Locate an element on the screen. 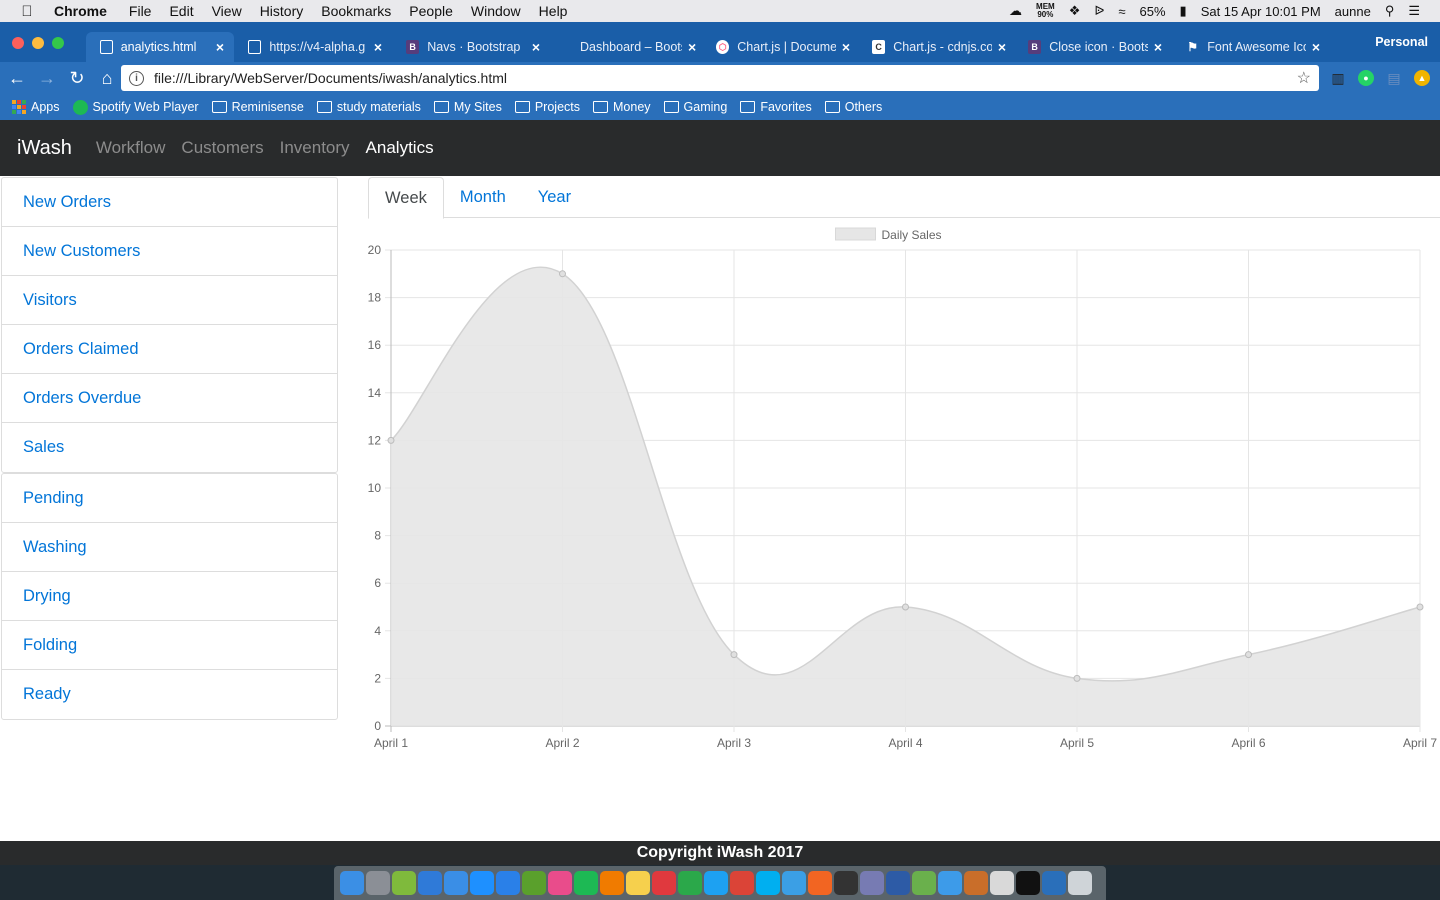 Image resolution: width=1440 pixels, height=900 pixels. browser-tab: B Navs · Bootstrap × is located at coordinates (471, 47).